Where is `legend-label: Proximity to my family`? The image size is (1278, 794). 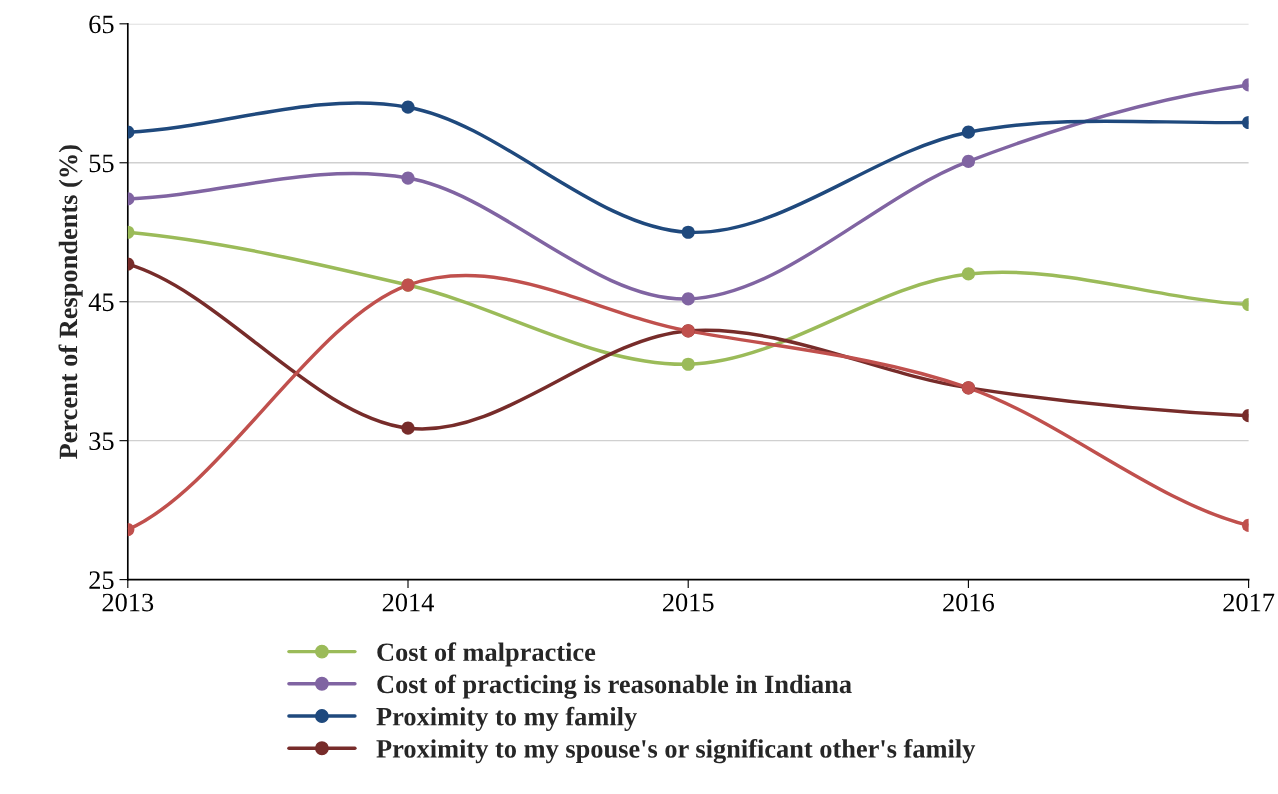 legend-label: Proximity to my family is located at coordinates (506, 718).